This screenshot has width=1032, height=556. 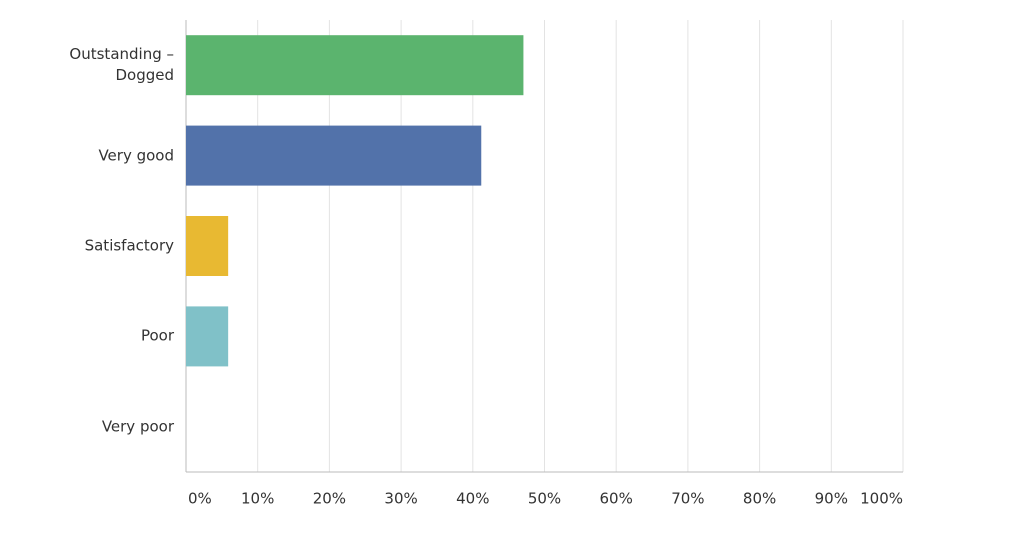 I want to click on x-tick-label: 100%, so click(x=881, y=499).